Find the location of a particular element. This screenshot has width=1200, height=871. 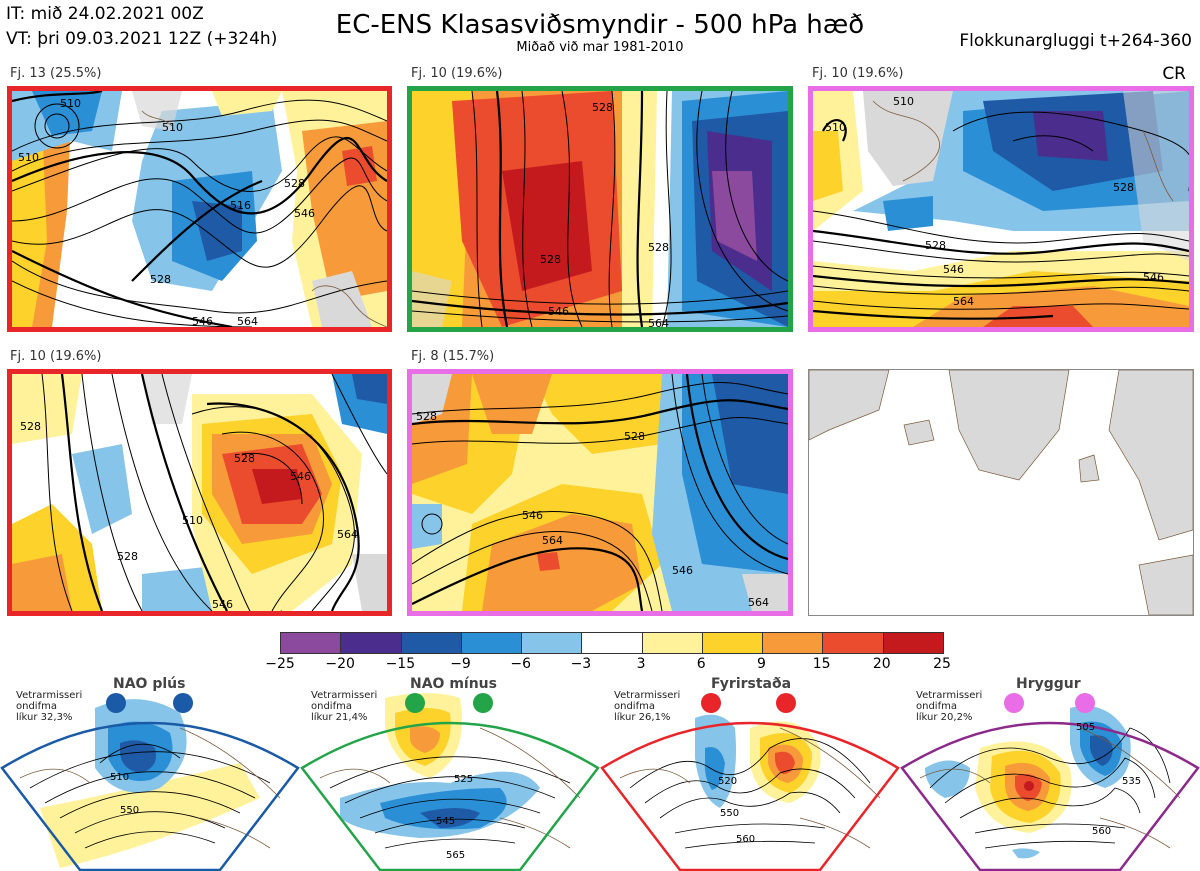

colorbar-tick-label: 15 is located at coordinates (821, 664).